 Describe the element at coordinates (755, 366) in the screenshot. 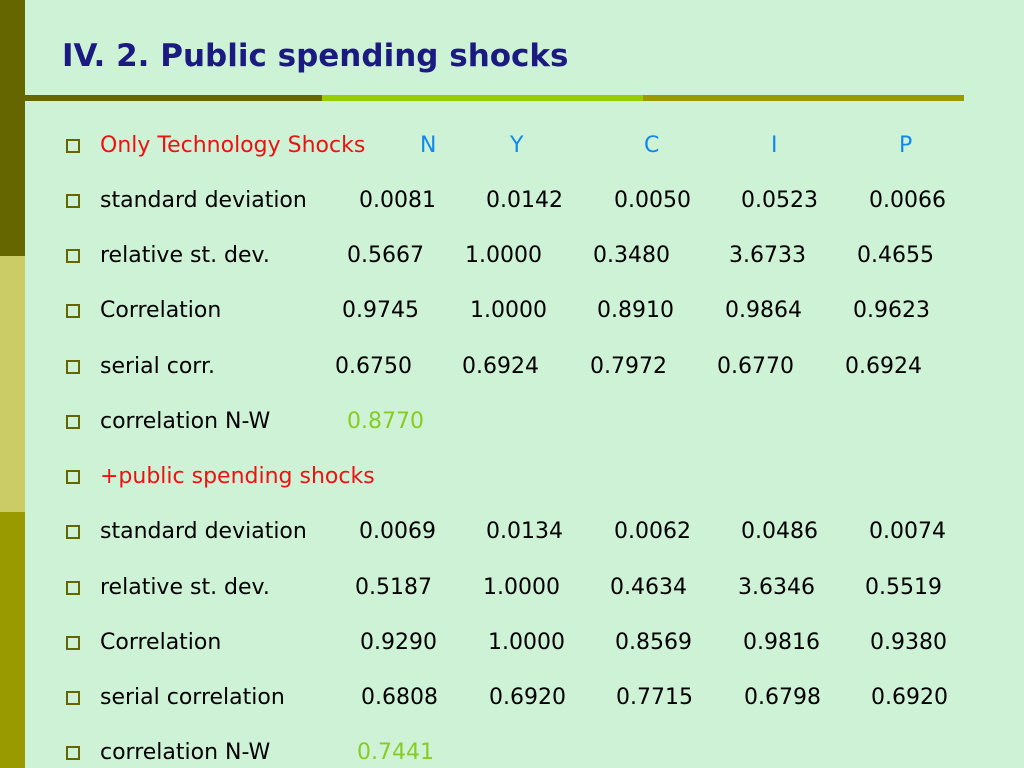

I see `value-i: 0.6770` at that location.